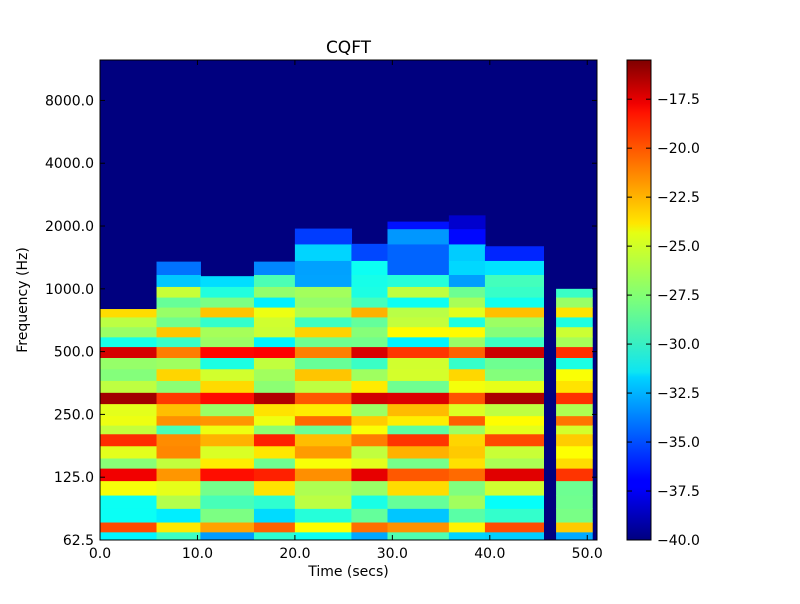 This screenshot has height=604, width=800. Describe the element at coordinates (678, 394) in the screenshot. I see `colorbar-tick-label: −32.5` at that location.